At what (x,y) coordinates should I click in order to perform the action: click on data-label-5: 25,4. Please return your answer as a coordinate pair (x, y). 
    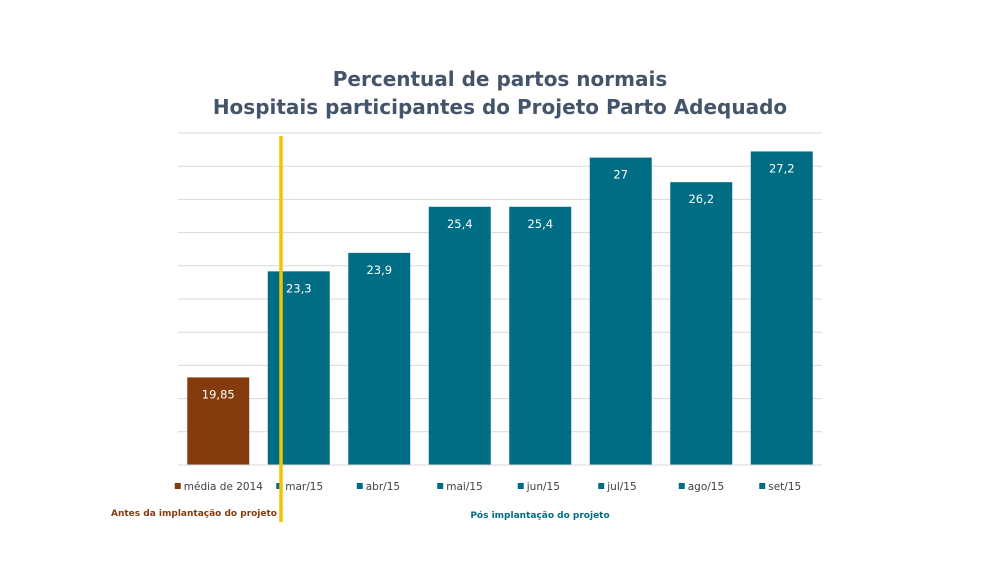
    Looking at the image, I should click on (540, 224).